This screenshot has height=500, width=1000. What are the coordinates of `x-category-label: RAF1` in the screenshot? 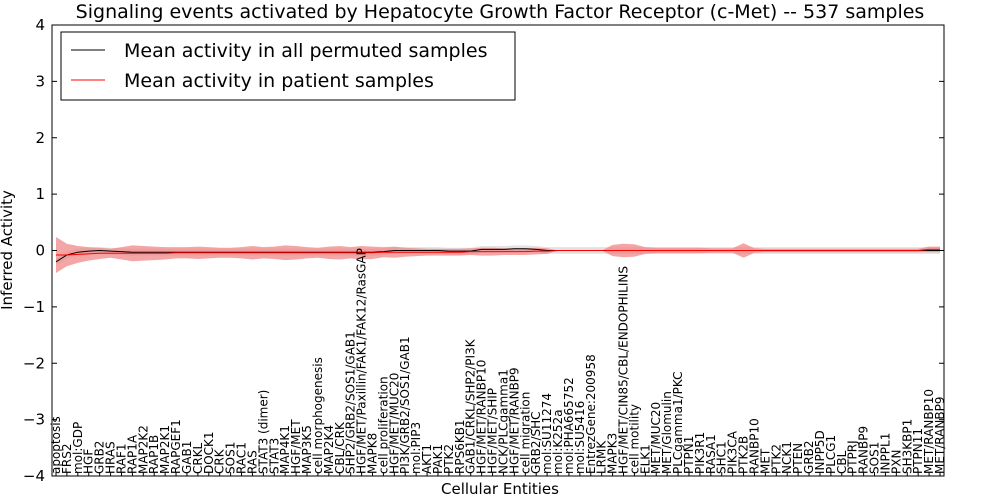 It's located at (122, 458).